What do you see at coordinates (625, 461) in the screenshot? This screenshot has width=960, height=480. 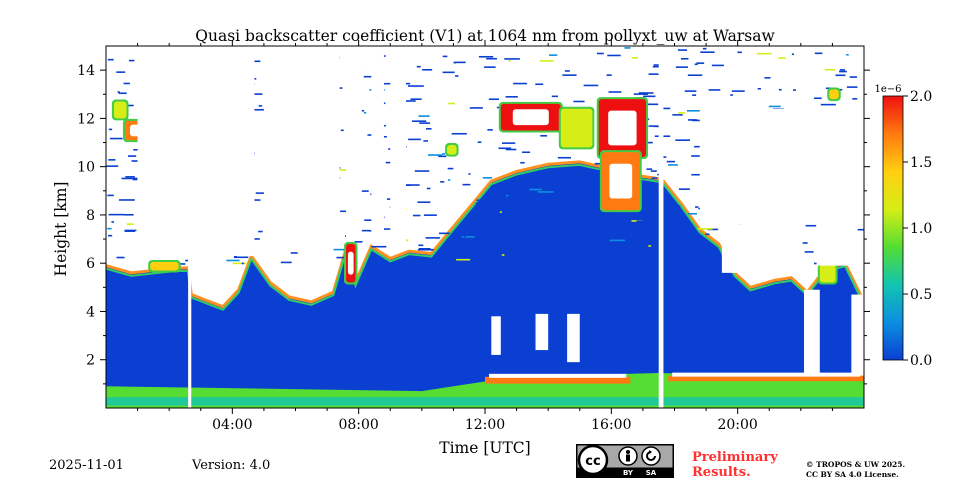 I see `cc-by-sa-badge: cc BY SA` at bounding box center [625, 461].